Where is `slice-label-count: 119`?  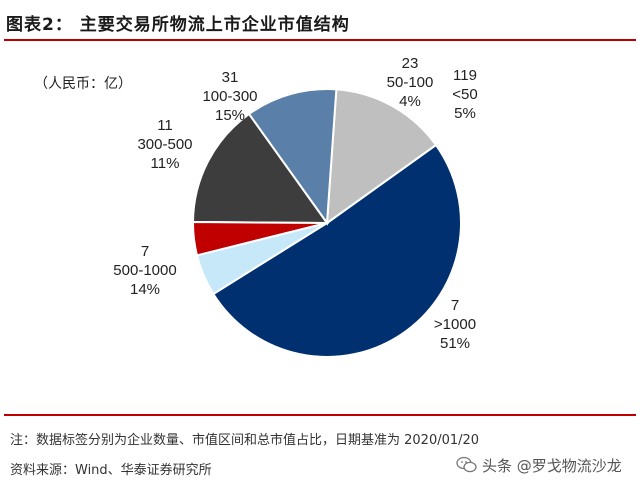
slice-label-count: 119 is located at coordinates (465, 75).